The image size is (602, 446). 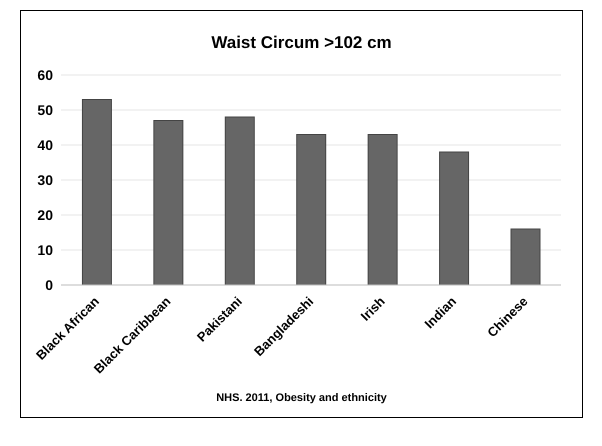 I want to click on y-tick-label: 50, so click(x=45, y=110).